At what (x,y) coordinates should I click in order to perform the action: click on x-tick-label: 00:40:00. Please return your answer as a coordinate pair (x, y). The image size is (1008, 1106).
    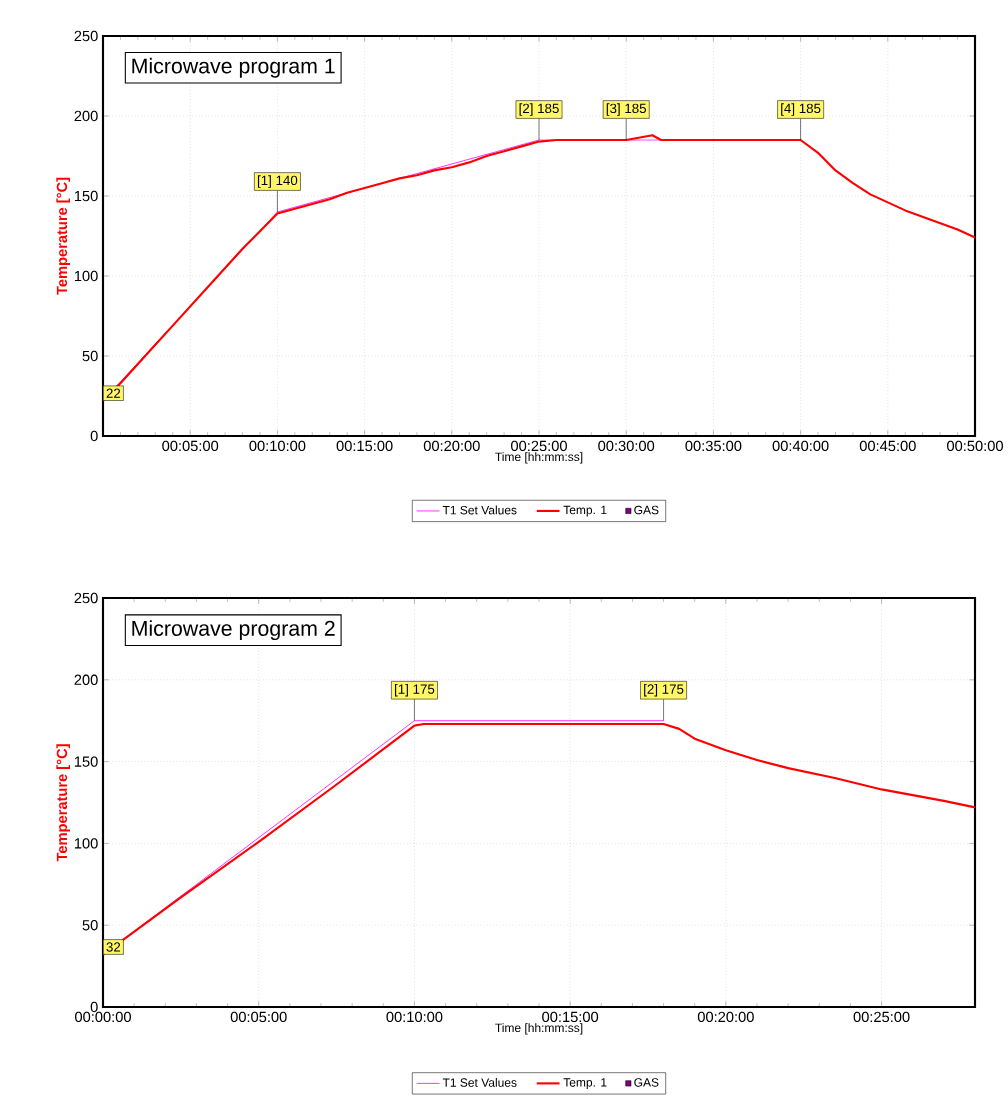
    Looking at the image, I should click on (800, 446).